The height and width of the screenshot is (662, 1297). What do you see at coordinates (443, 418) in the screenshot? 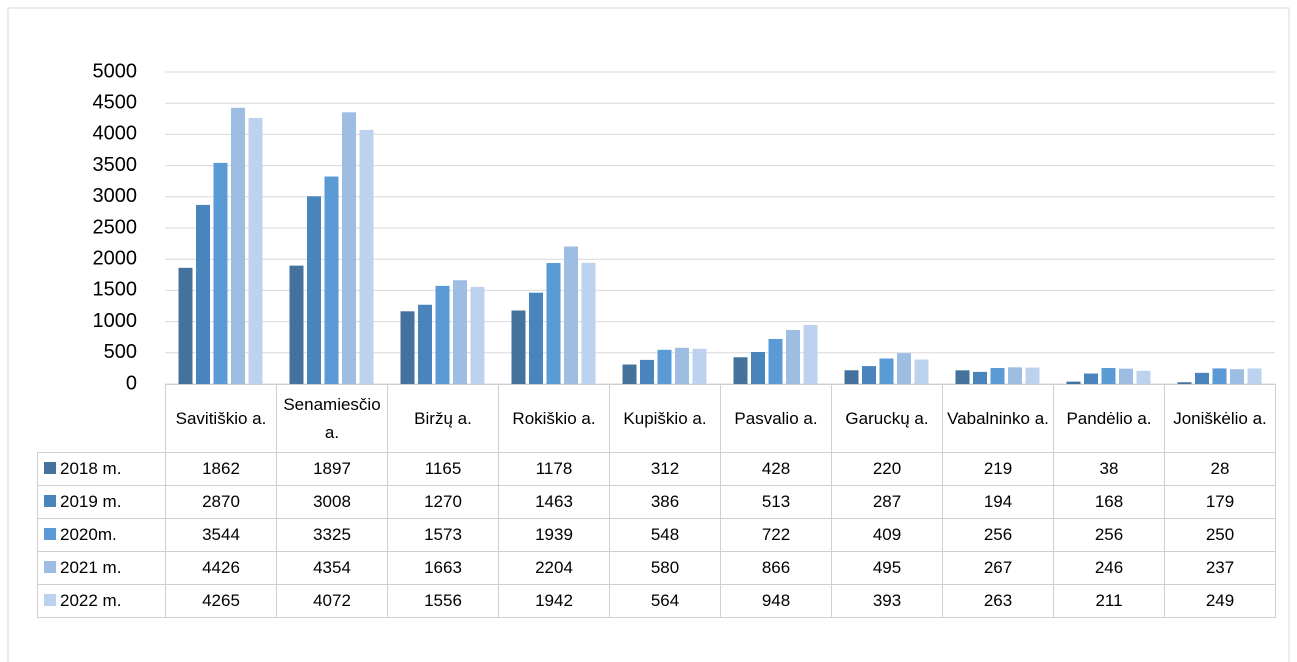
I see `x-tick-label: Biržų a.` at bounding box center [443, 418].